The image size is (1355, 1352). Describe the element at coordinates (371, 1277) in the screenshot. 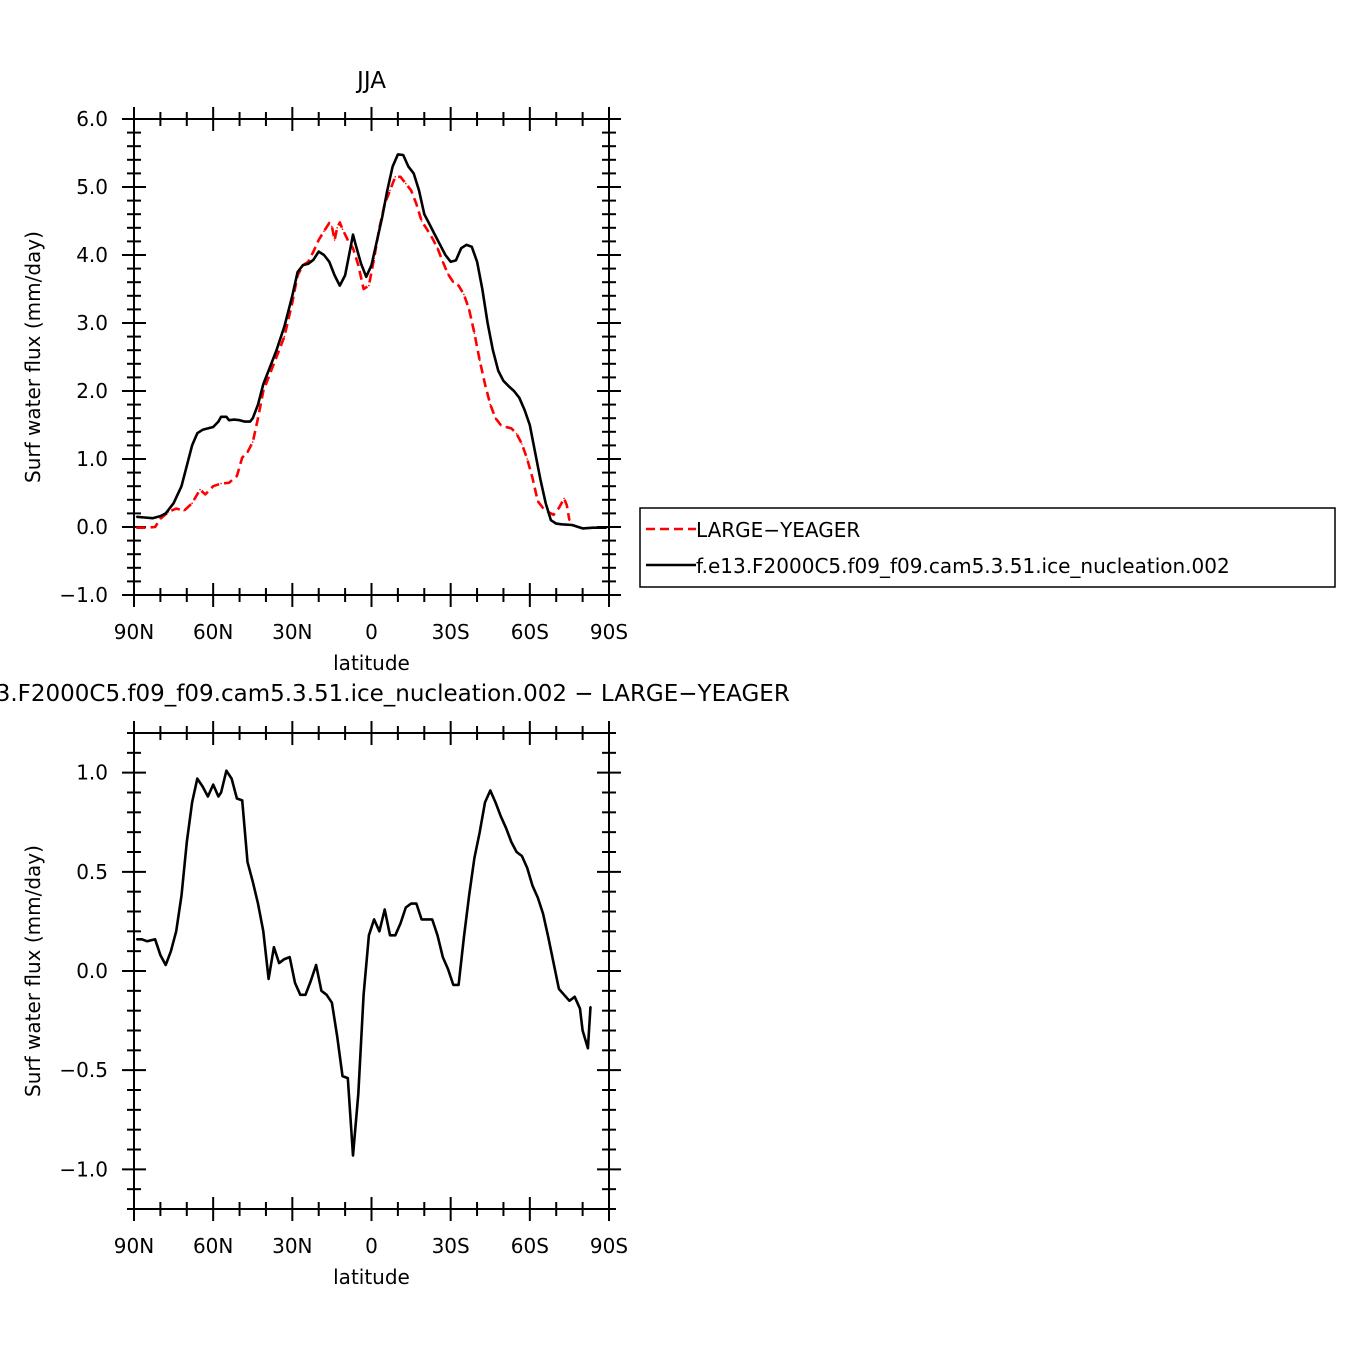

I see `x-axis-label: latitude` at that location.